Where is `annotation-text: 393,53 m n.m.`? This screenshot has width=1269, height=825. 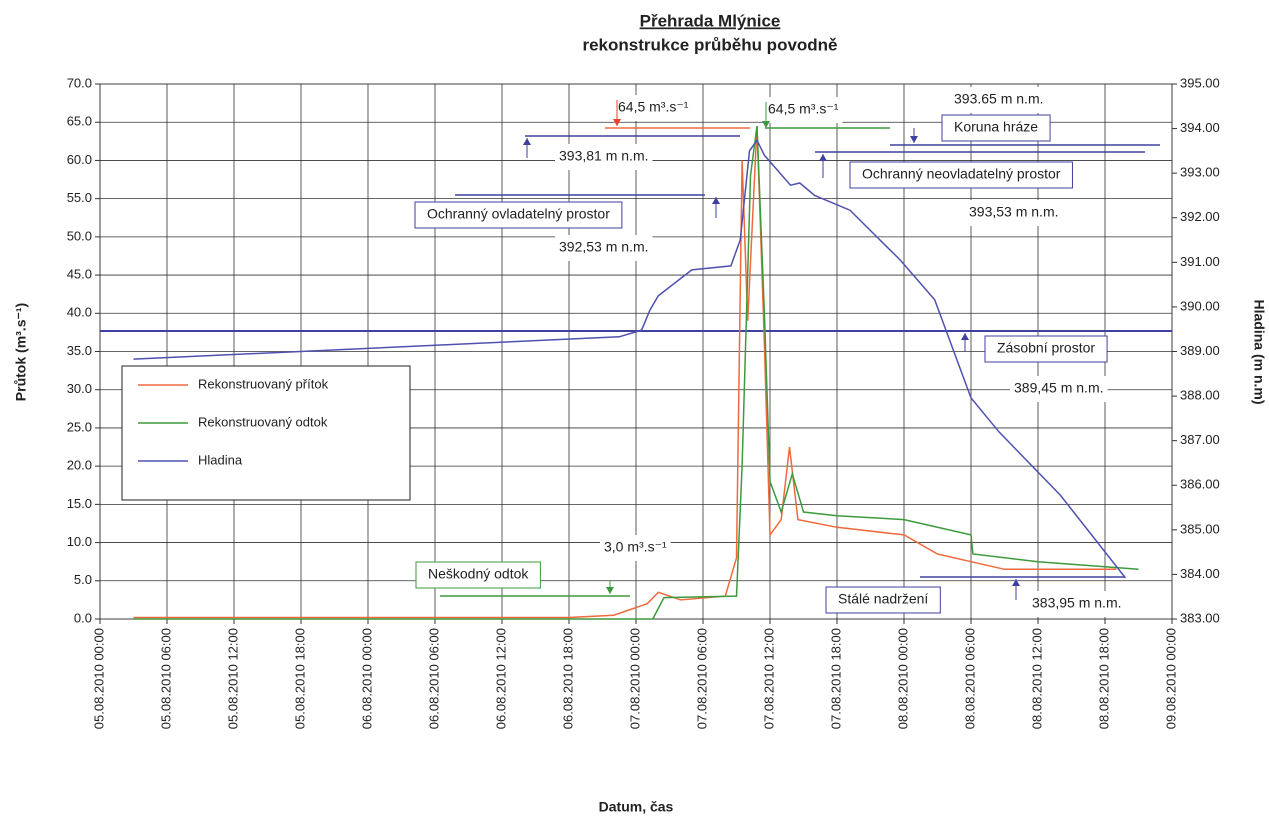 annotation-text: 393,53 m n.m. is located at coordinates (1014, 212).